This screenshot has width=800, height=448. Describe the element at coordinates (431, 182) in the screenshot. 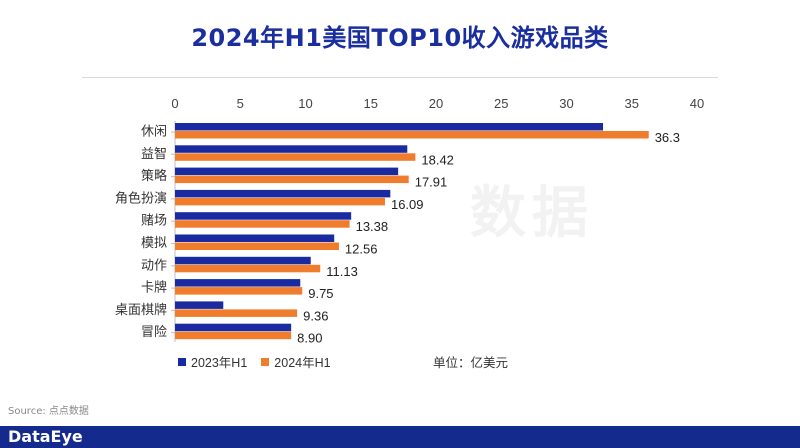

I see `data-label-2024: 17.91` at that location.